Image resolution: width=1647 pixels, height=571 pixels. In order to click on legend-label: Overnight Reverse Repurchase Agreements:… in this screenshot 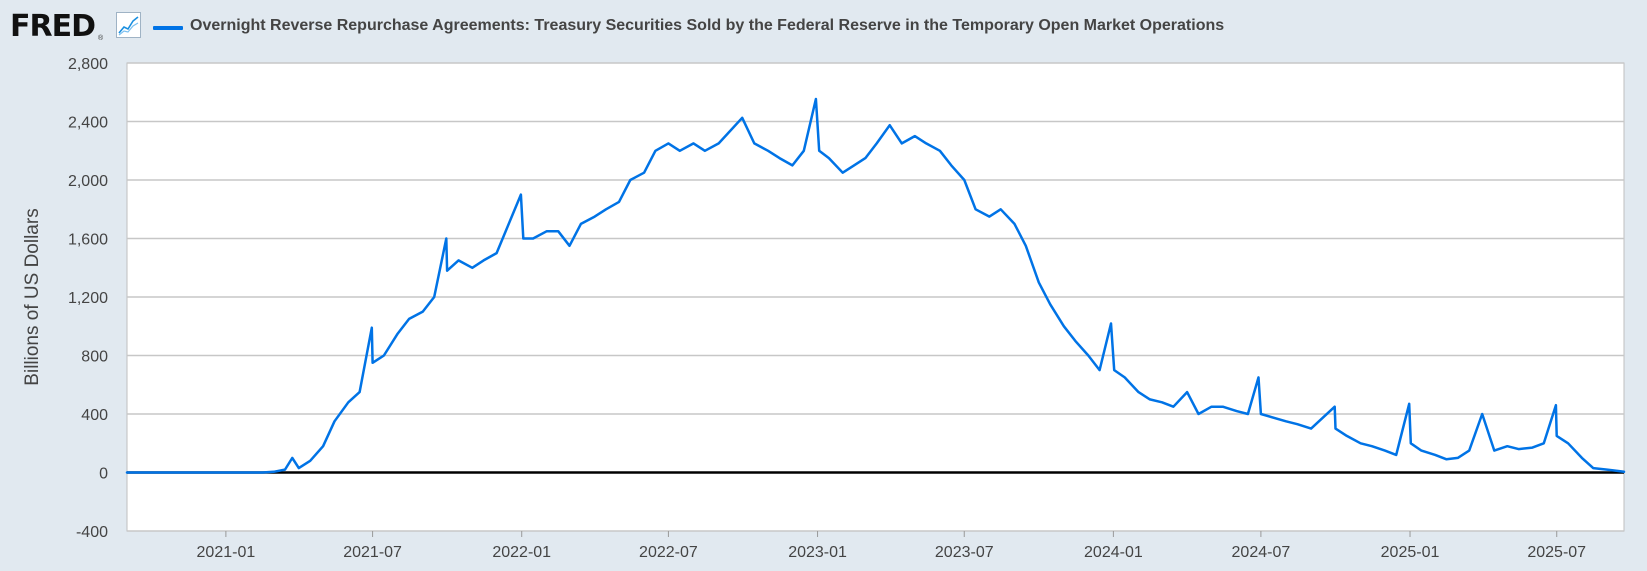, I will do `click(707, 25)`.